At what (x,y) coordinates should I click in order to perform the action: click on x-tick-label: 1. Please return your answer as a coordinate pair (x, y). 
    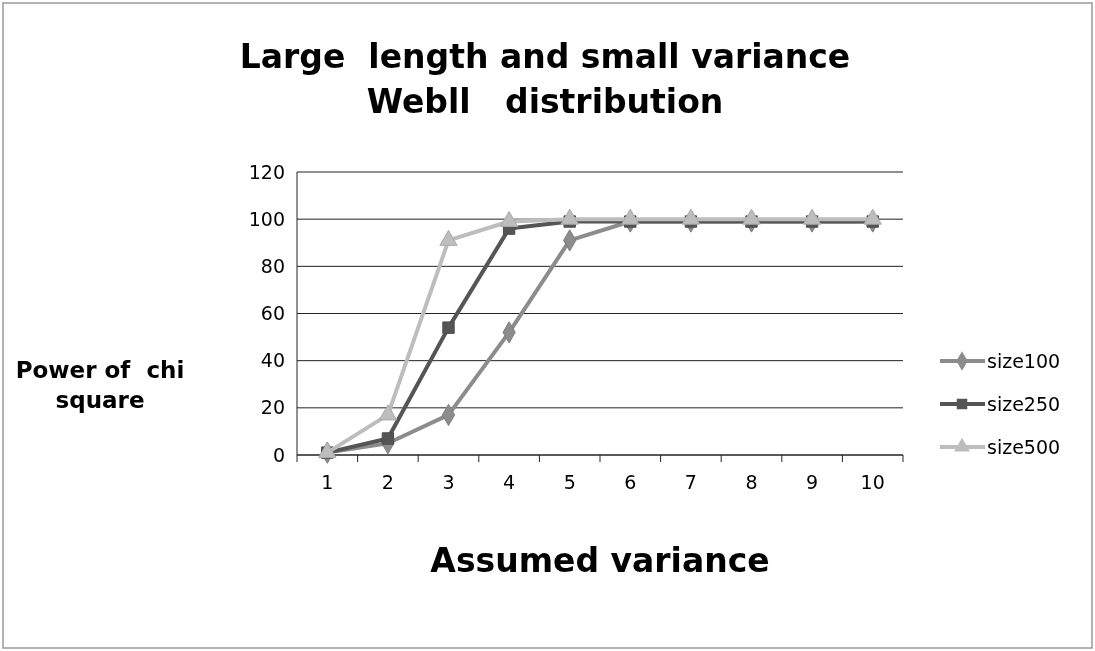
    Looking at the image, I should click on (327, 482).